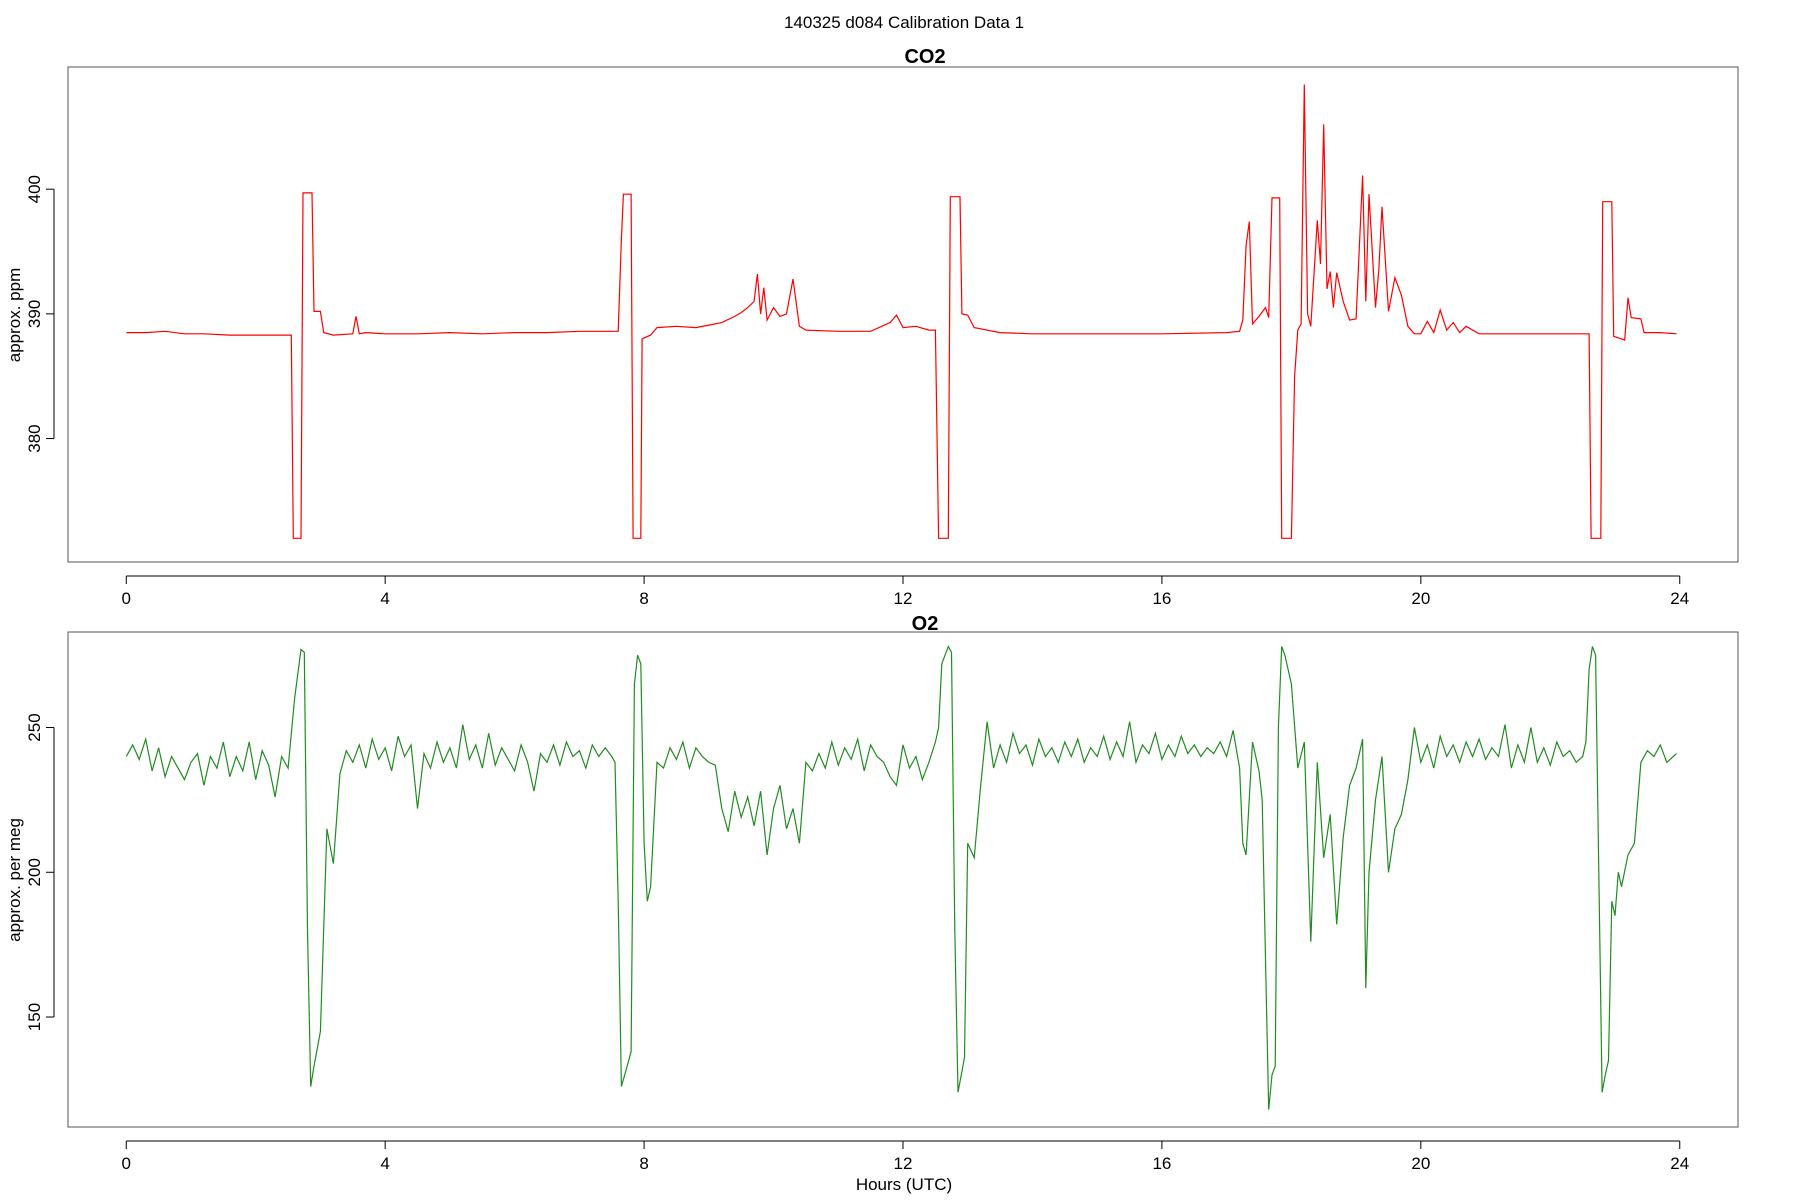  What do you see at coordinates (1161, 598) in the screenshot?
I see `co2-x-tick-label: 16` at bounding box center [1161, 598].